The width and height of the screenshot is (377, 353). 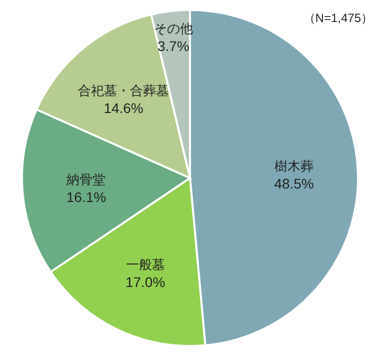 I want to click on text: （N=1,475）, so click(x=338, y=18).